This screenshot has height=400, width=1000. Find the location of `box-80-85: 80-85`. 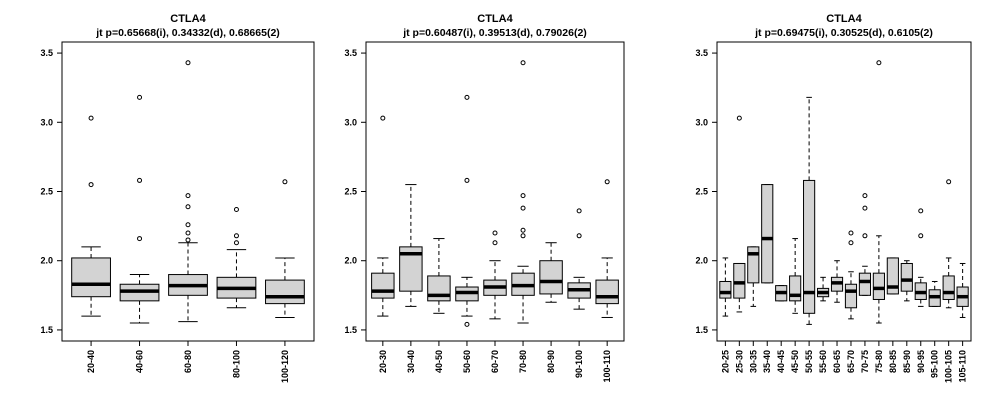

box-80-85: 80-85 is located at coordinates (892, 315).